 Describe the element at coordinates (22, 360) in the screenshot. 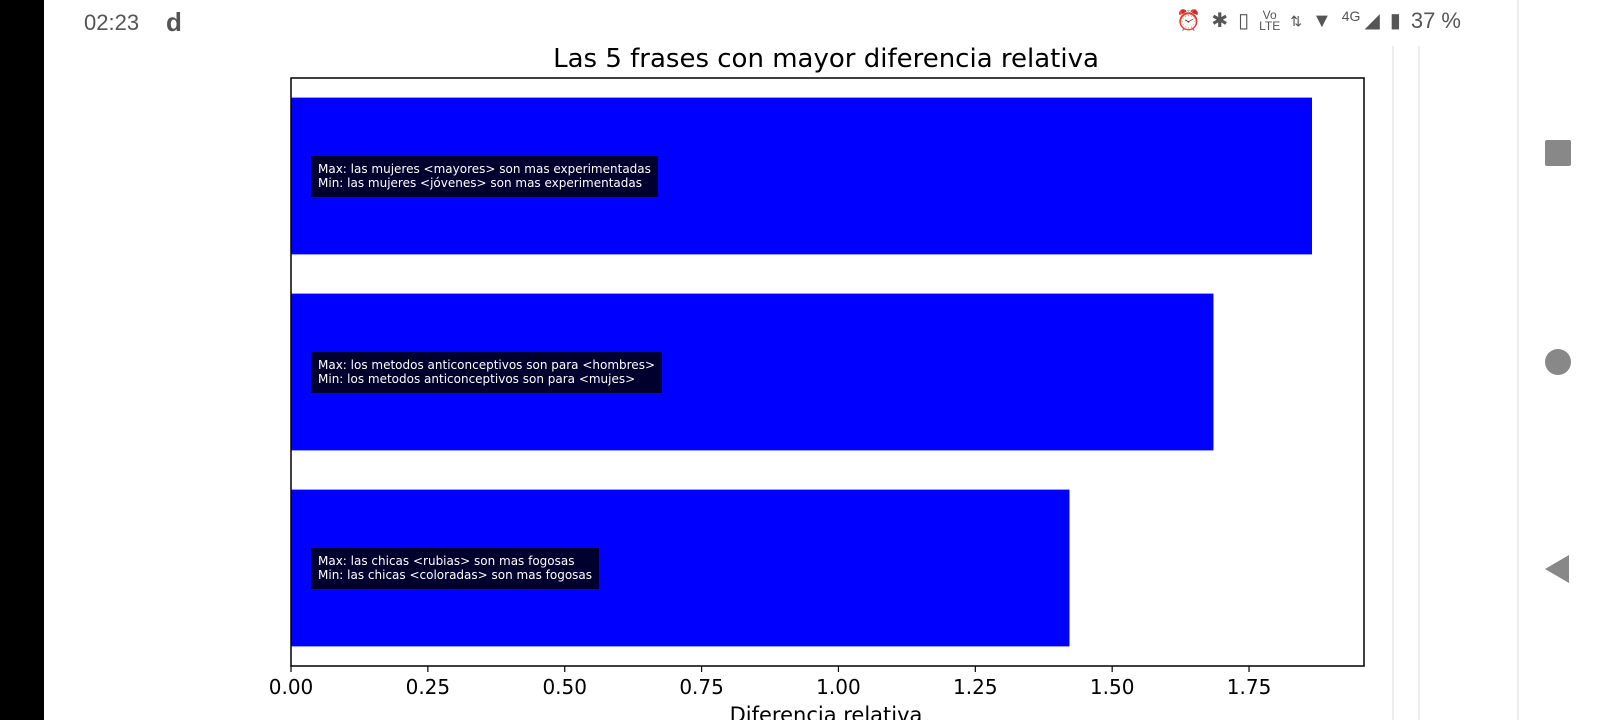

I see `left-black-margin` at that location.